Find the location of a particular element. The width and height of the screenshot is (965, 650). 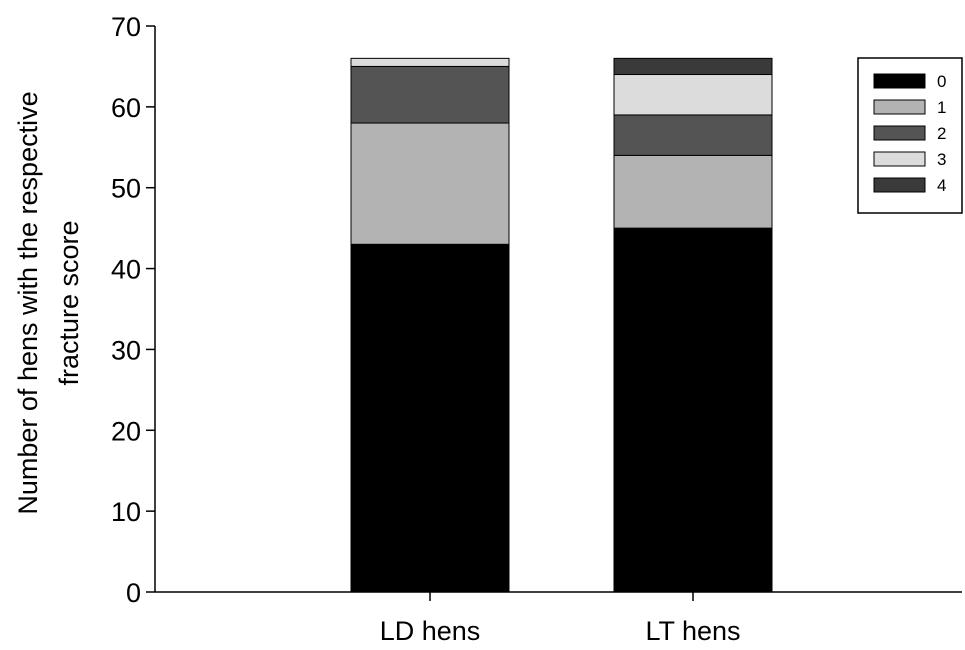

legend-label: 4 is located at coordinates (941, 185).